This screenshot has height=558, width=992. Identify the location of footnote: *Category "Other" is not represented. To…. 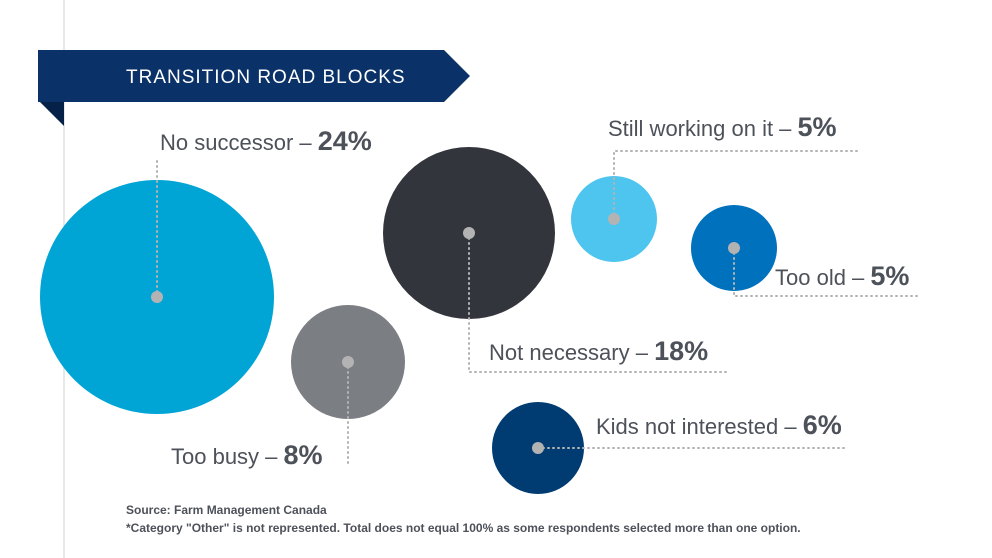
(463, 528).